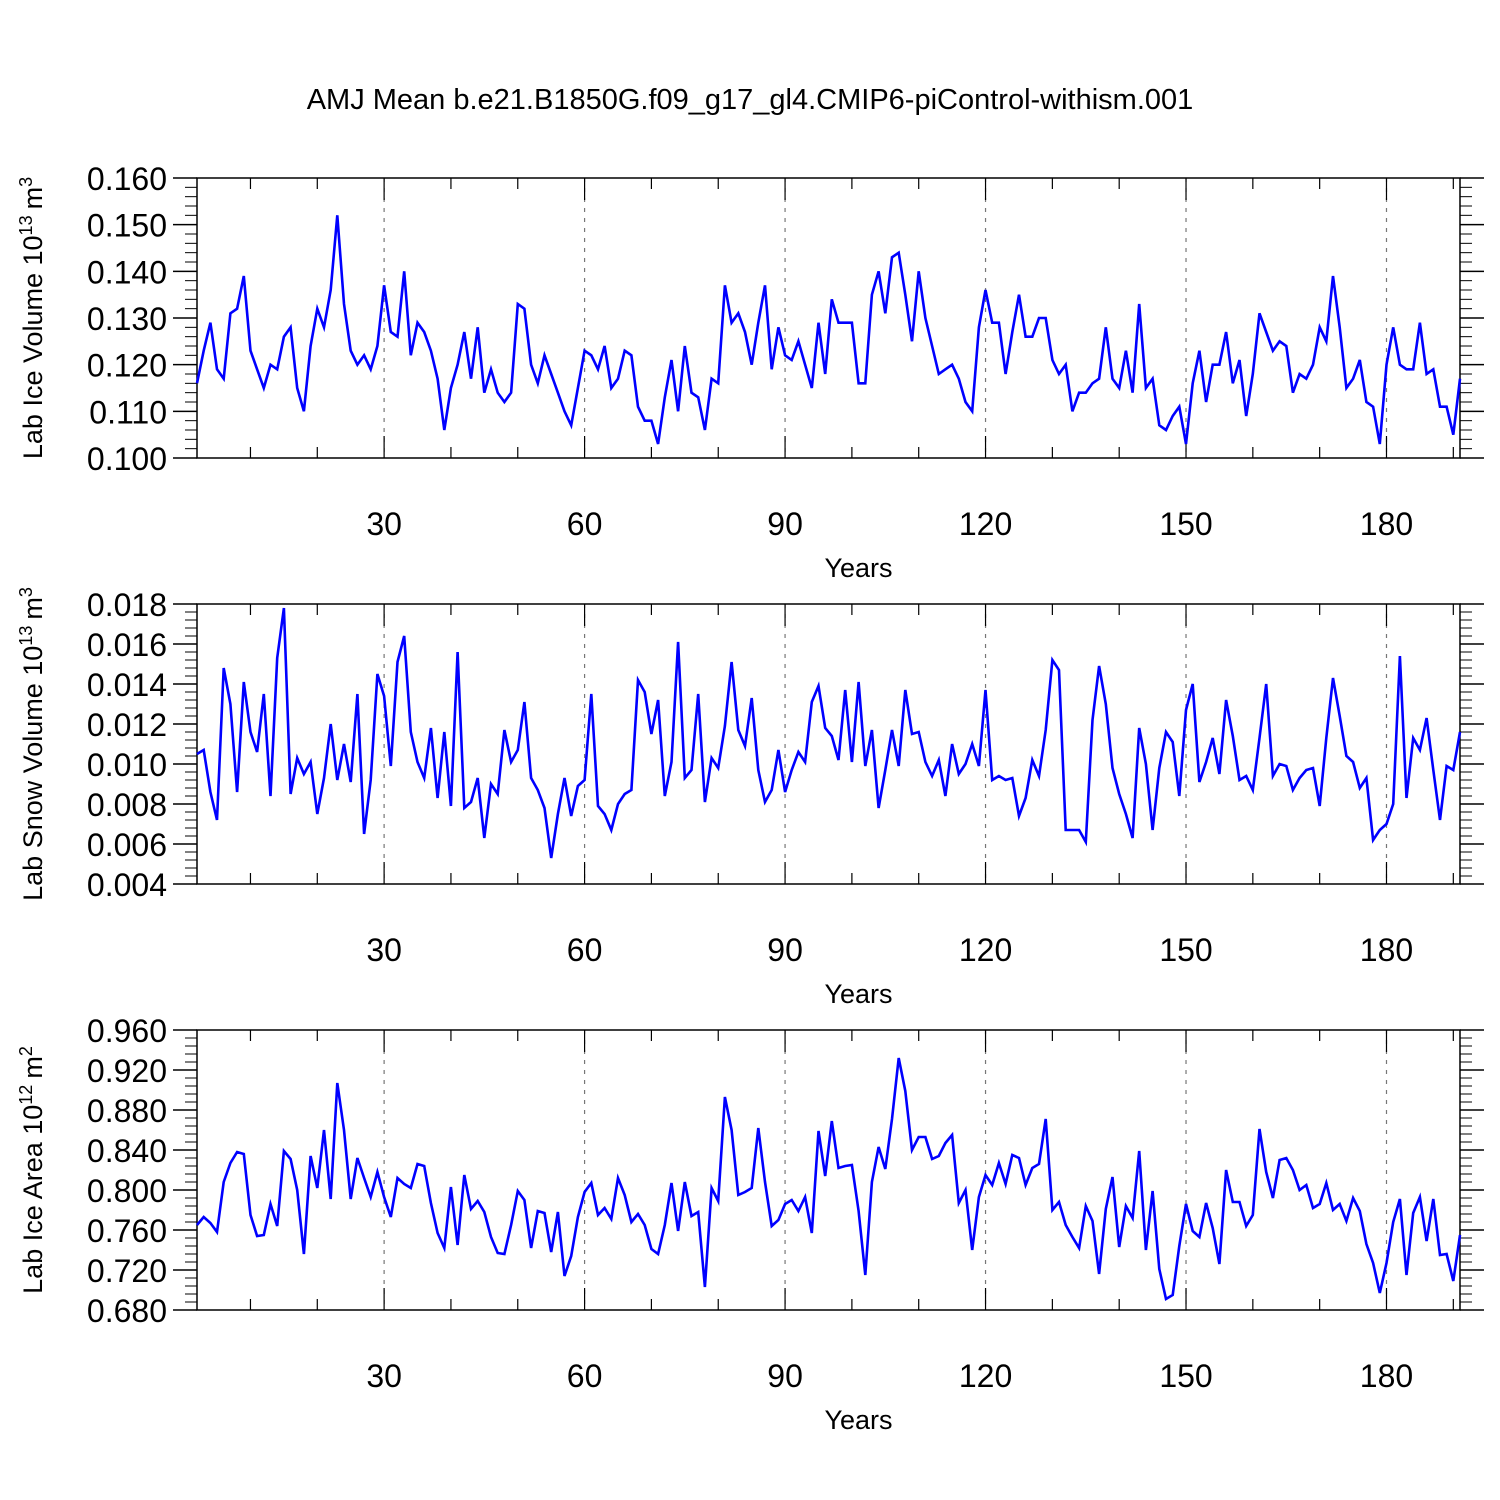  I want to click on snow-volume-ytick-label: 0.010, so click(127, 765).